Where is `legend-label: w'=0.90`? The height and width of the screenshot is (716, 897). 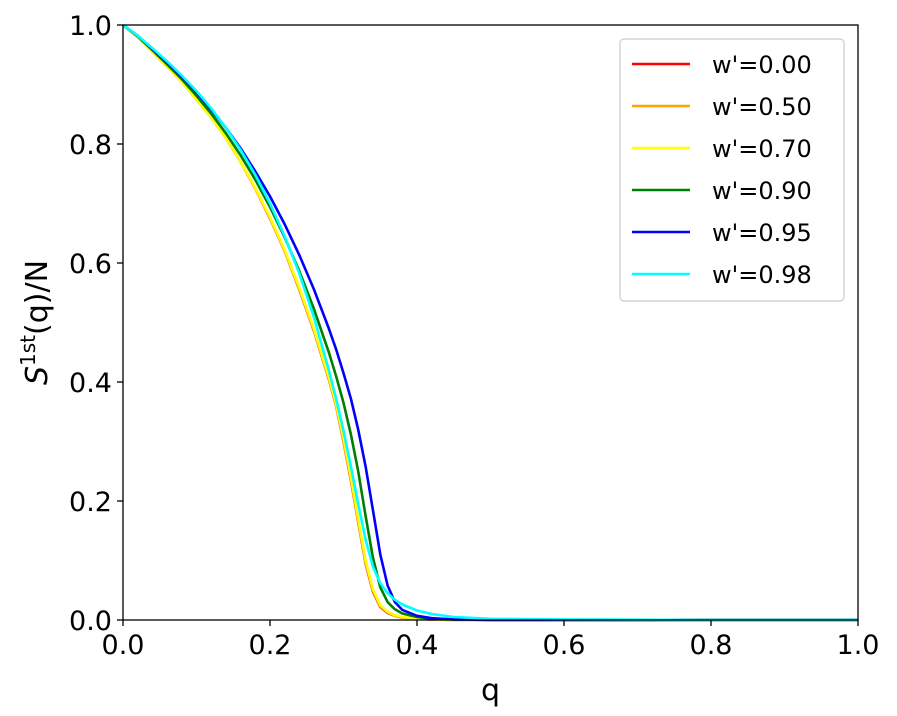 legend-label: w'=0.90 is located at coordinates (762, 191).